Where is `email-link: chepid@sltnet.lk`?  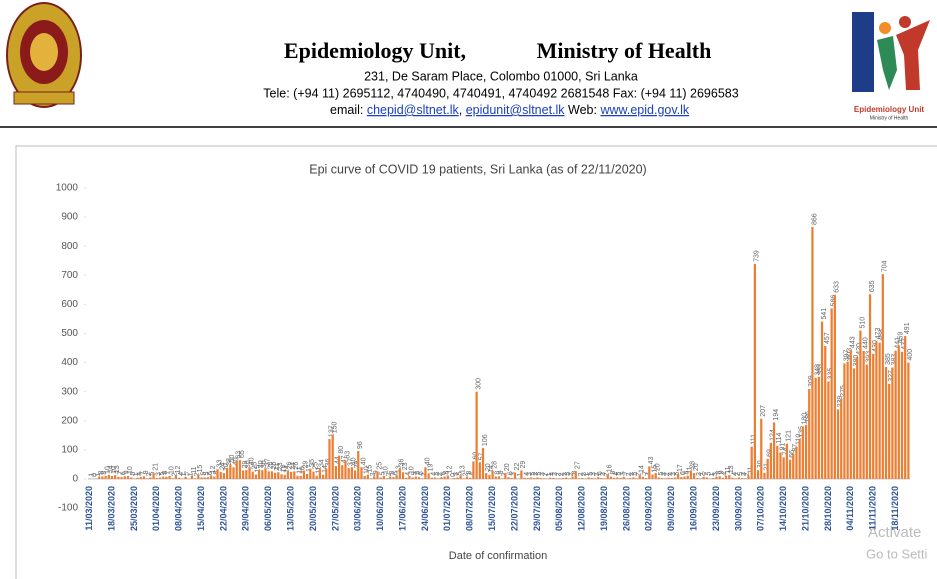 email-link: chepid@sltnet.lk is located at coordinates (413, 110).